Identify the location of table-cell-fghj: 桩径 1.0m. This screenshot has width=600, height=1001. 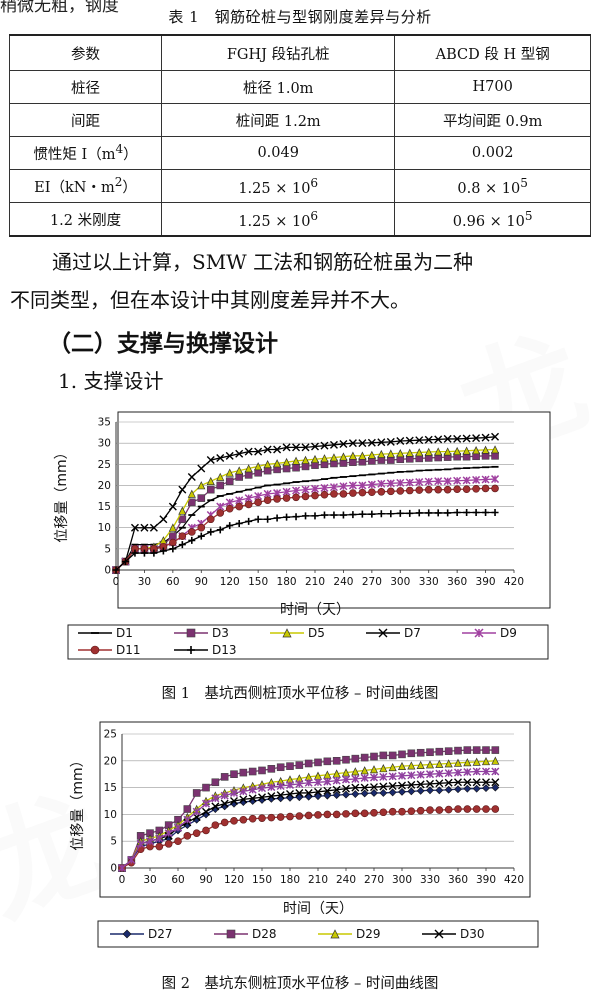
(278, 87).